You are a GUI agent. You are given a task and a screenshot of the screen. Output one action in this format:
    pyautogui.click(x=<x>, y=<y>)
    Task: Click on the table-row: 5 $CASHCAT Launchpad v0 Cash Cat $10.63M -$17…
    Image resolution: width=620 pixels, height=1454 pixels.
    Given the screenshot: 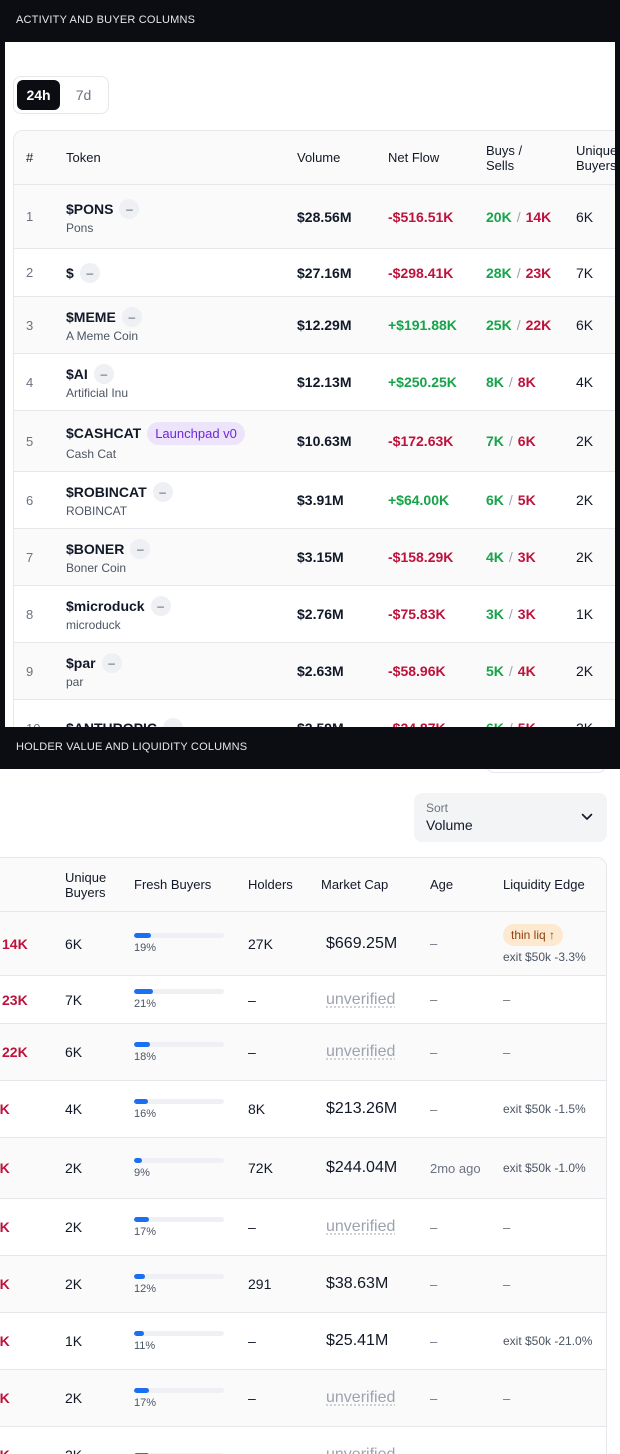 What is the action you would take?
    pyautogui.click(x=314, y=440)
    